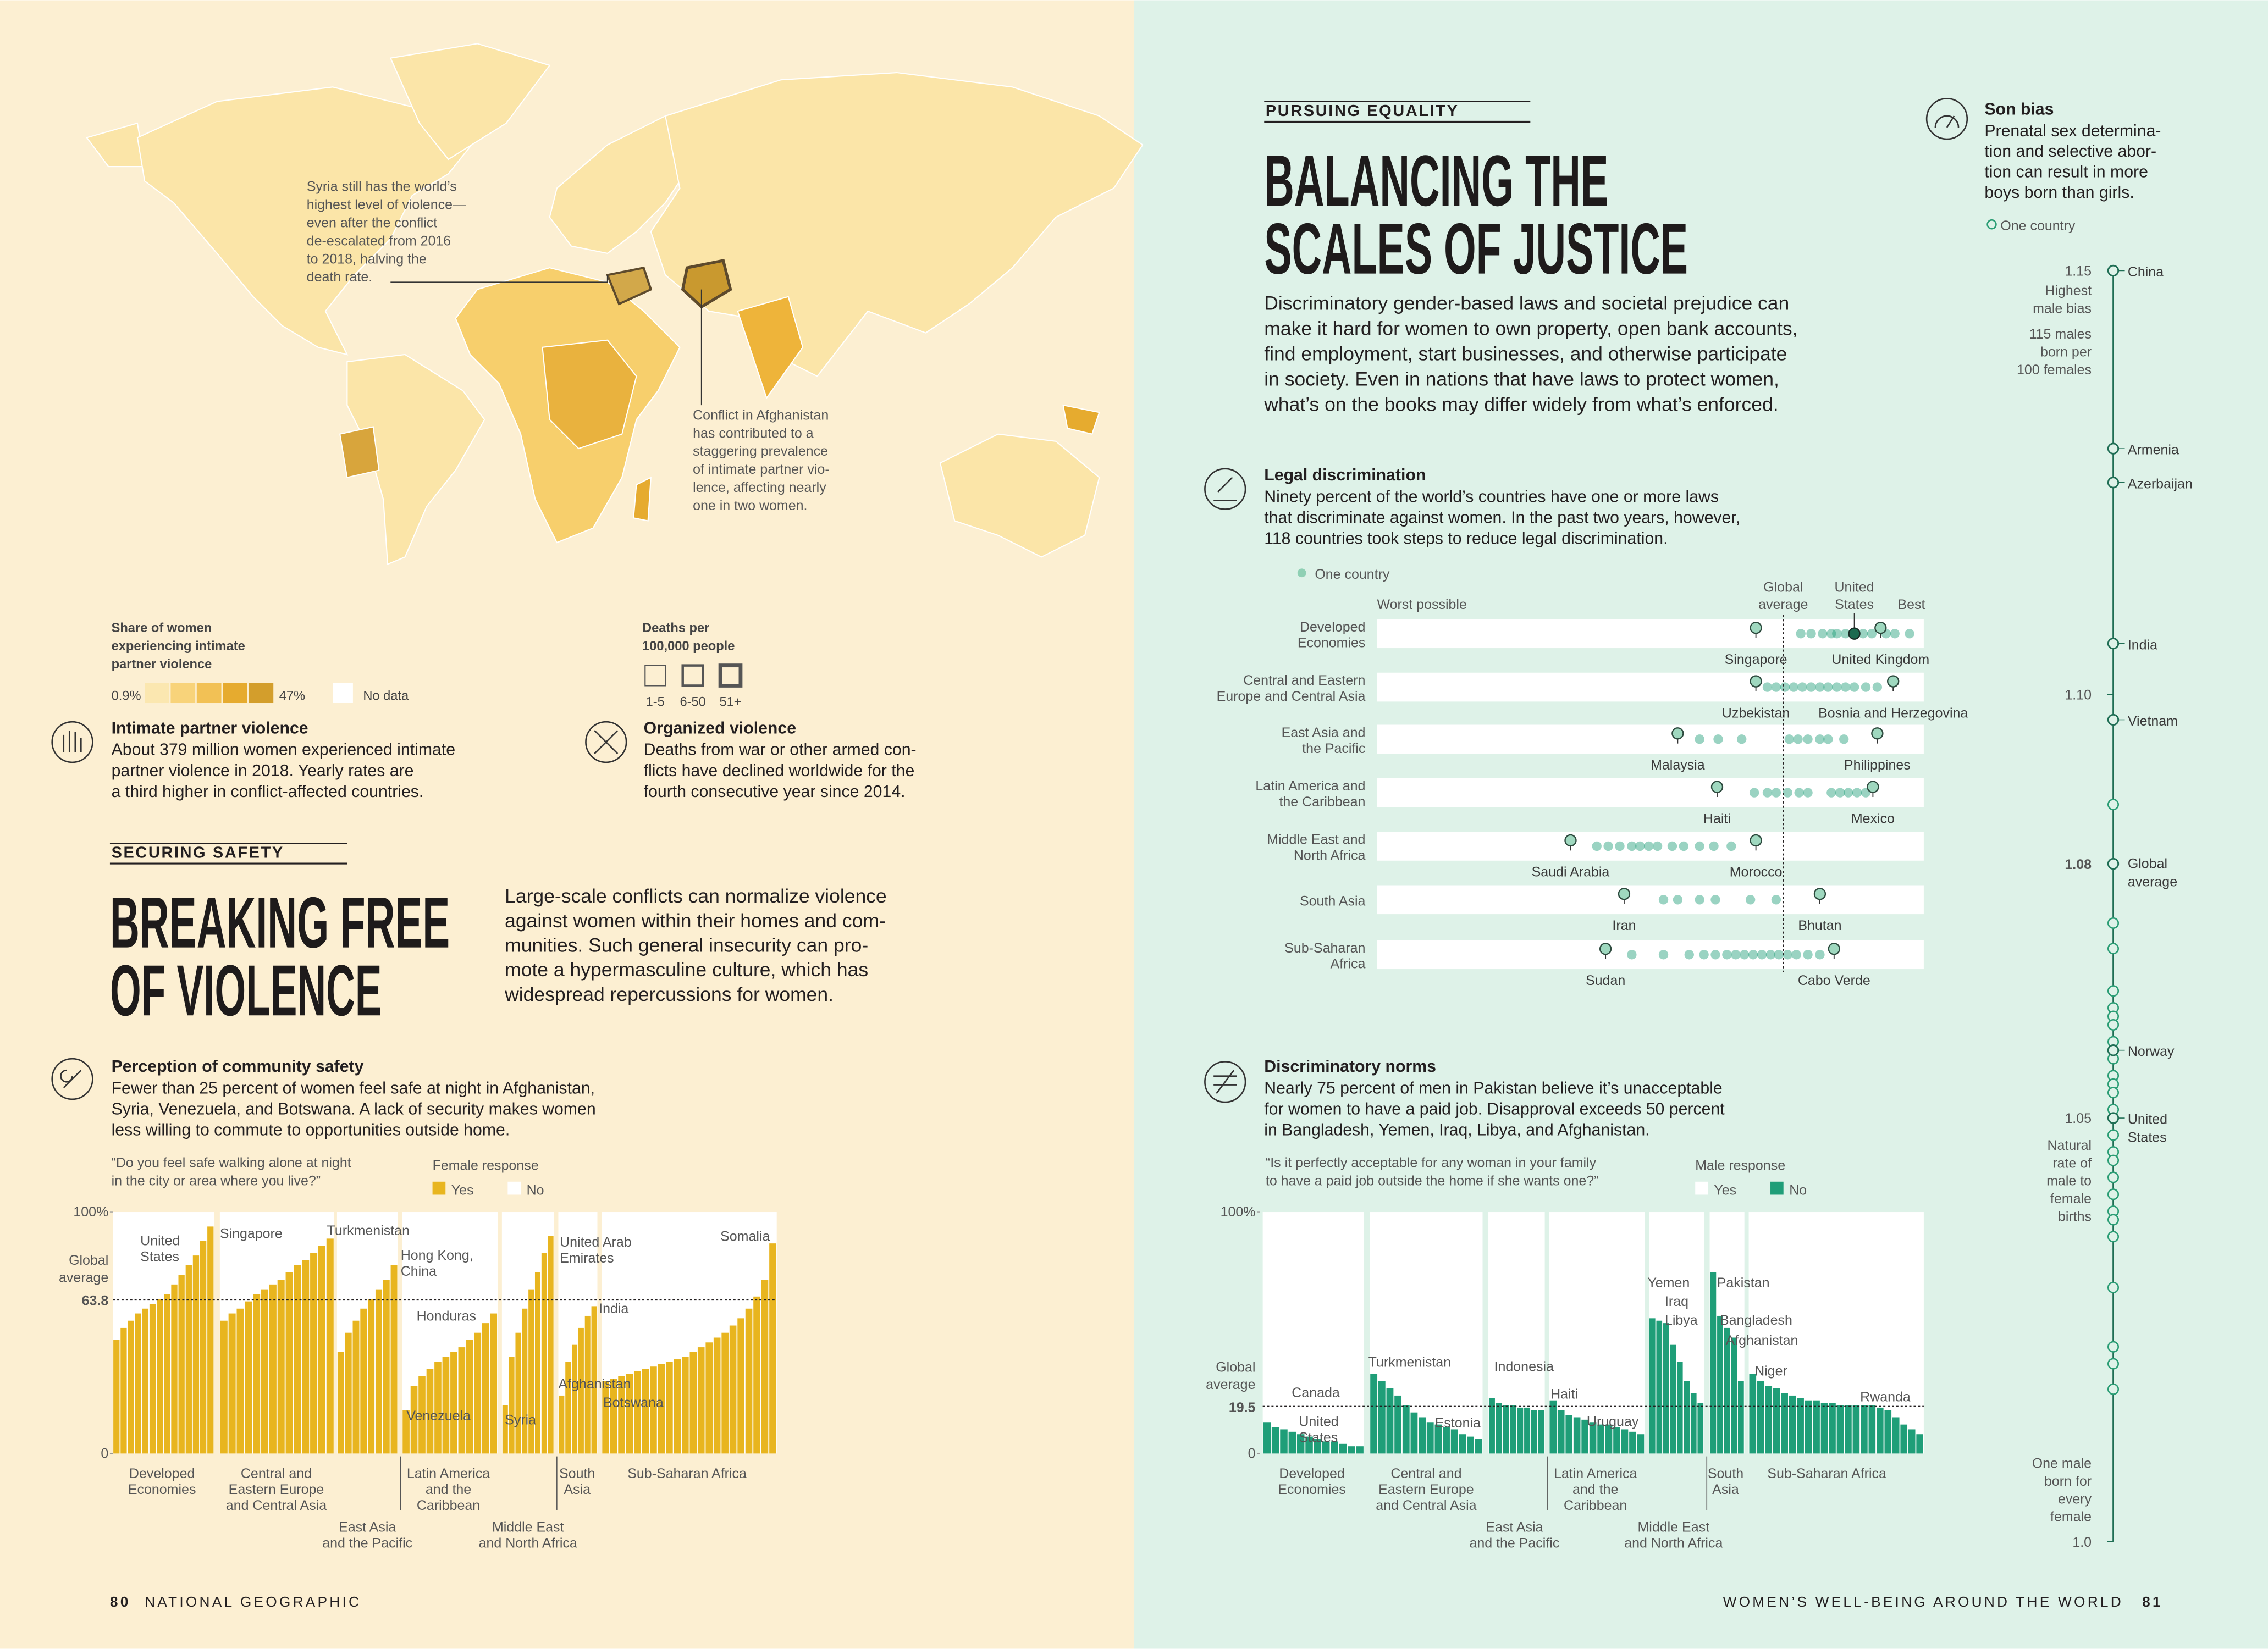 This screenshot has height=1649, width=2268. Describe the element at coordinates (1894, 681) in the screenshot. I see `highlight-dot` at that location.